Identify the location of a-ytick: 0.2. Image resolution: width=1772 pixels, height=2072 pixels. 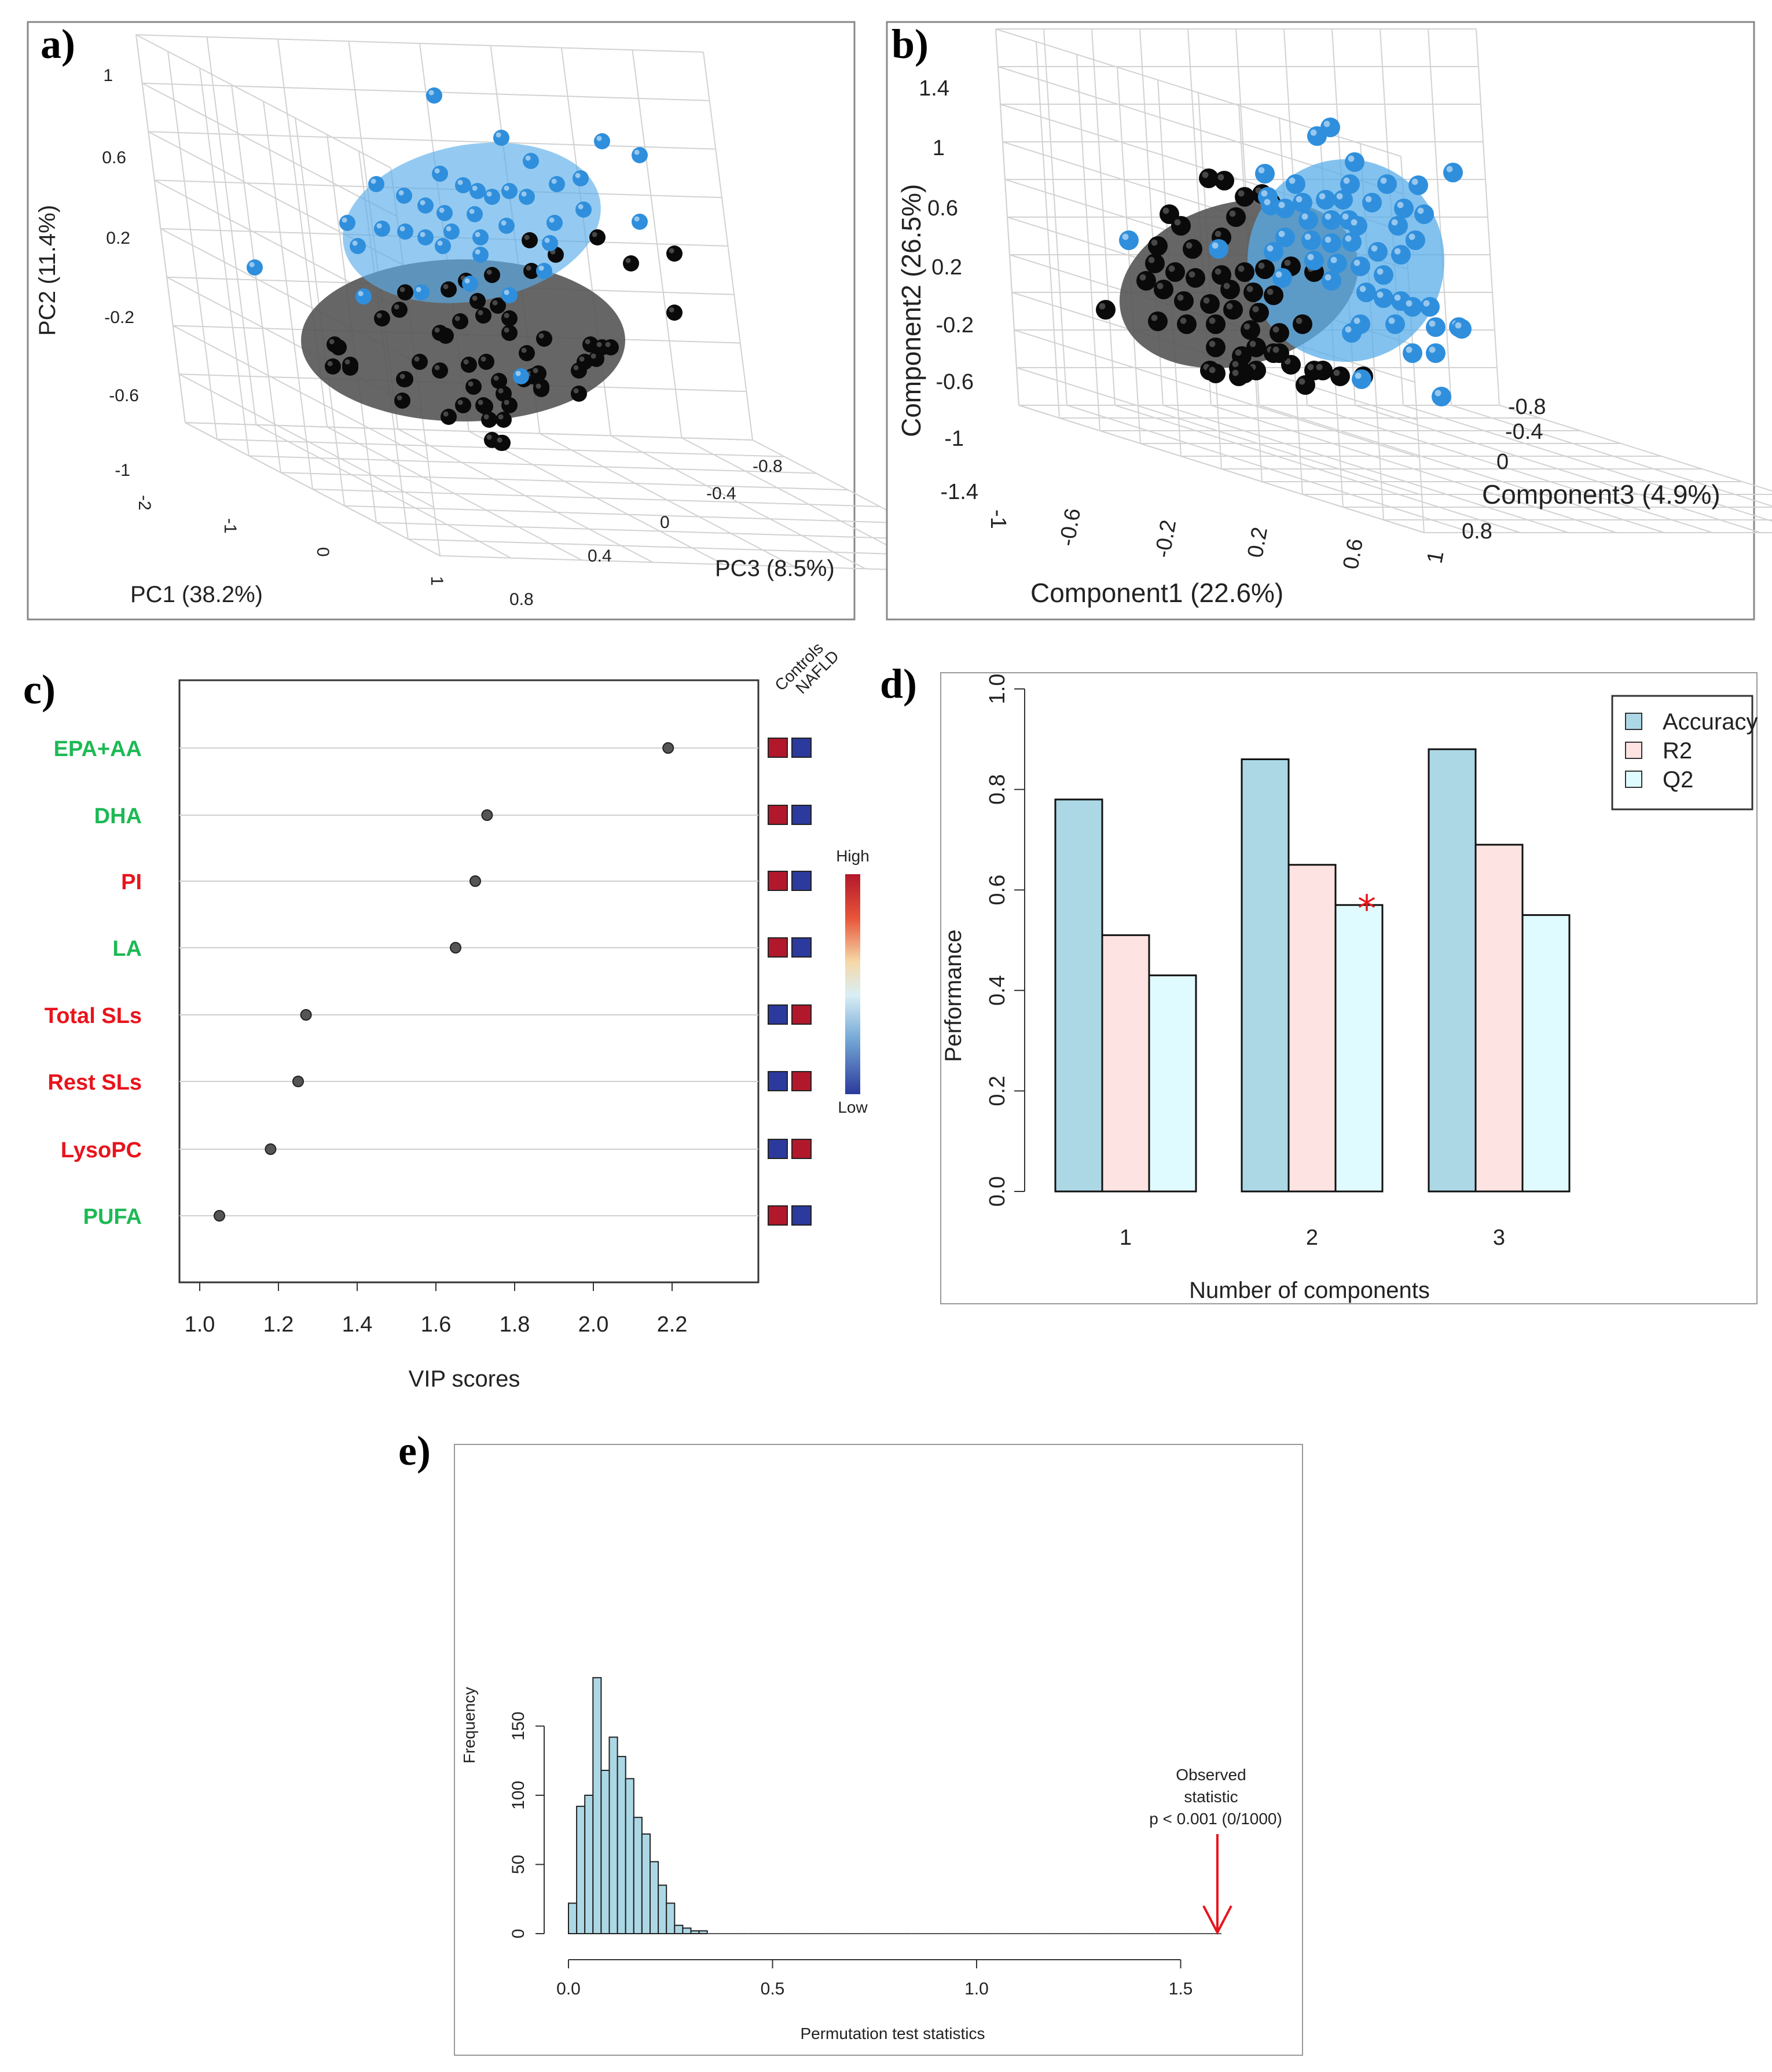
(118, 238).